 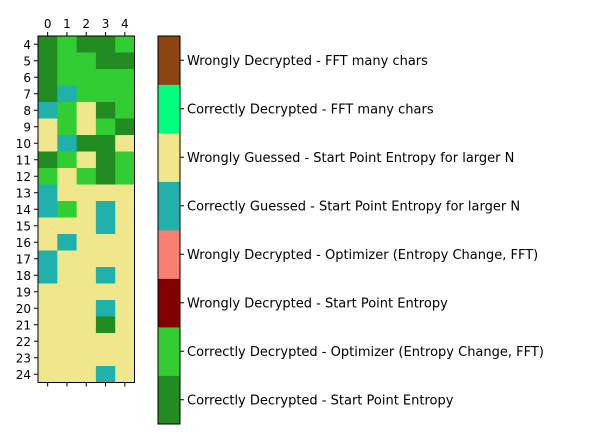 I want to click on y-tick-label: 13, so click(x=23, y=193).